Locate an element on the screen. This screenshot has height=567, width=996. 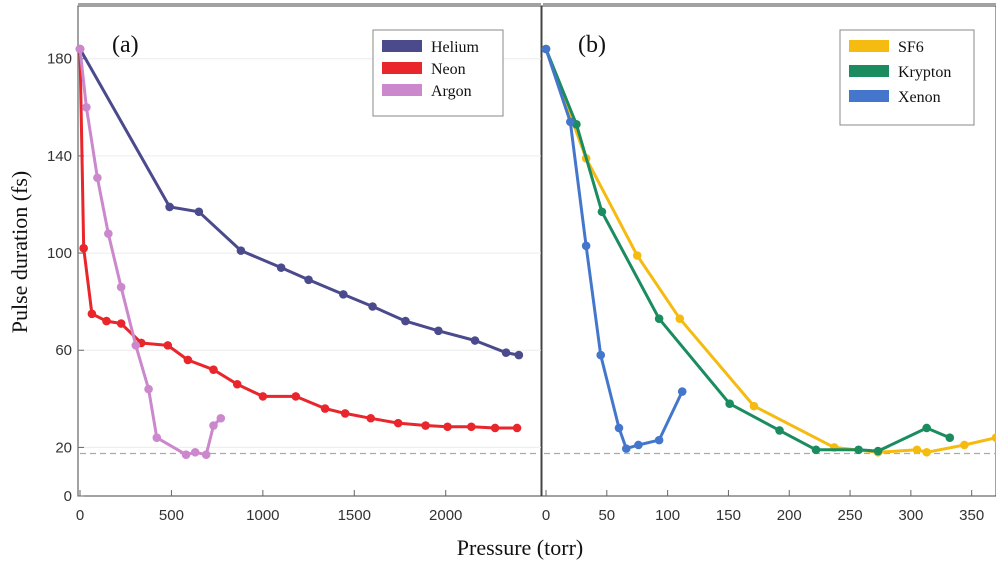
x-tick-label: 150 is located at coordinates (728, 515).